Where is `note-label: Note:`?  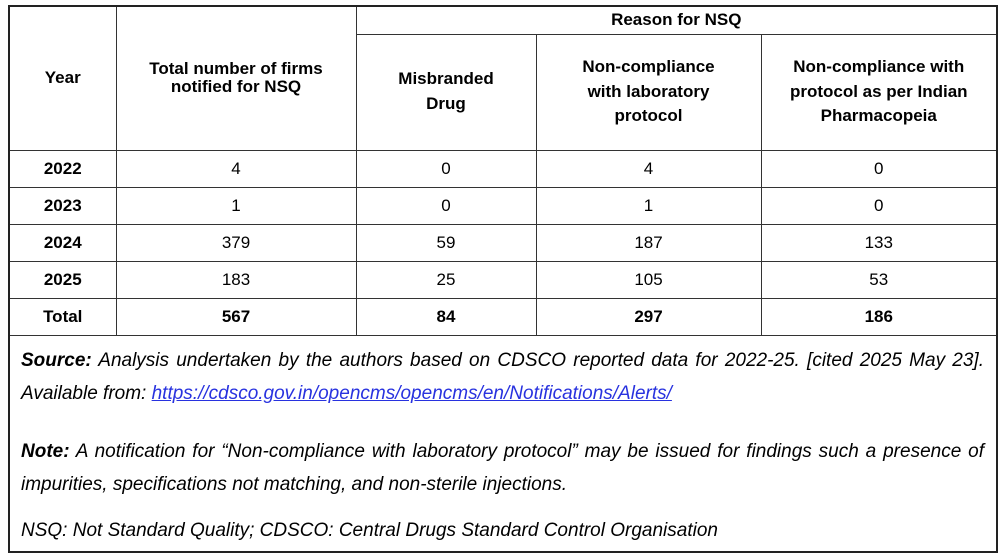 note-label: Note: is located at coordinates (45, 451).